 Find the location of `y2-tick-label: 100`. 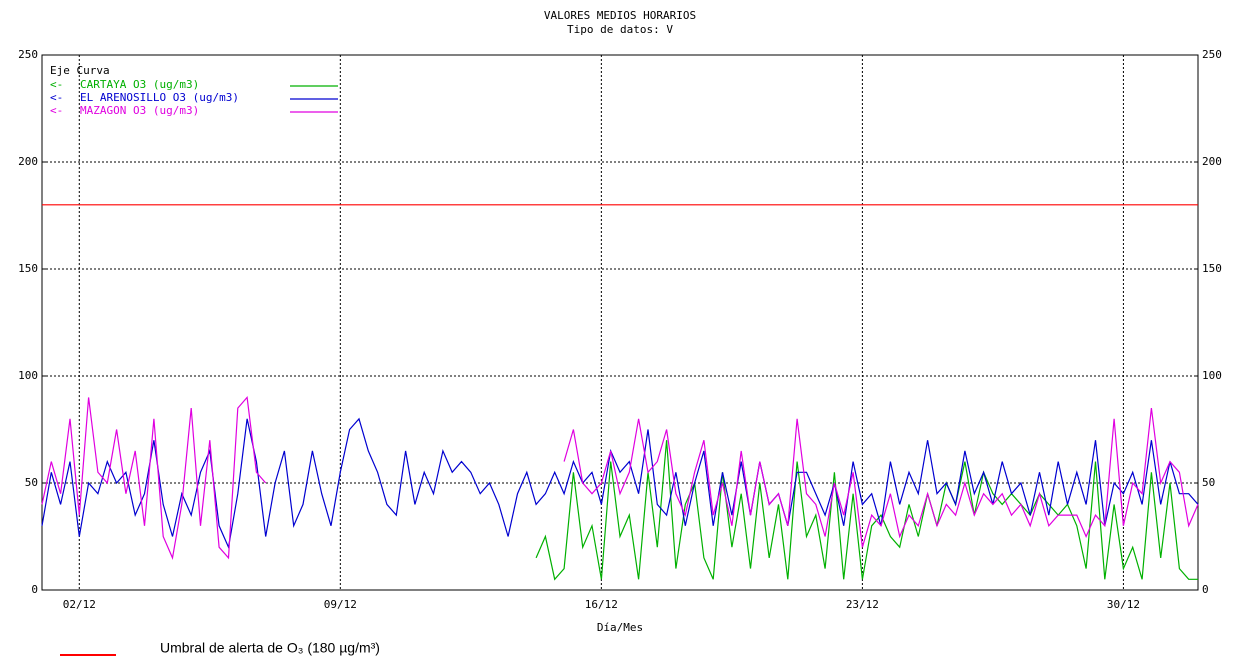

y2-tick-label: 100 is located at coordinates (1212, 375).